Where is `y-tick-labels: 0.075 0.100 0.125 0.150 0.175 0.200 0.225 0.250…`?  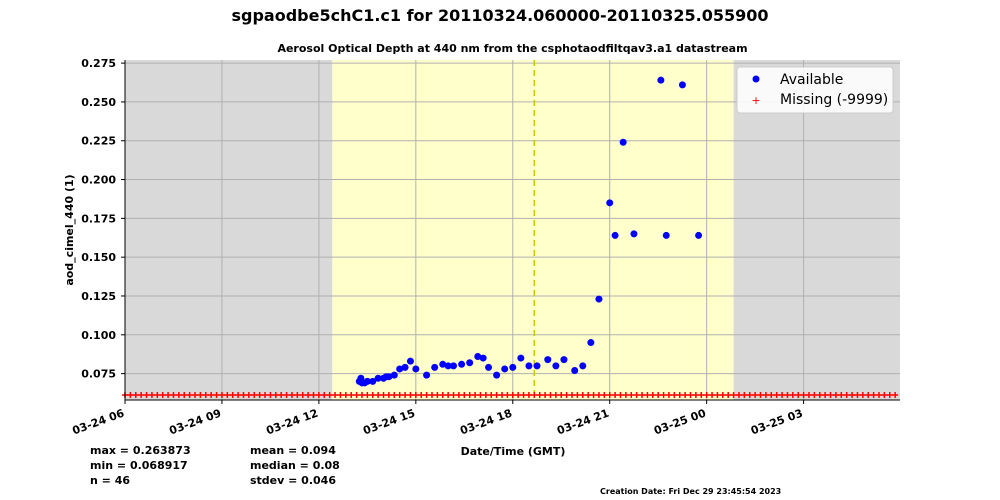 y-tick-labels: 0.075 0.100 0.125 0.150 0.175 0.200 0.225 0.250… is located at coordinates (98, 219).